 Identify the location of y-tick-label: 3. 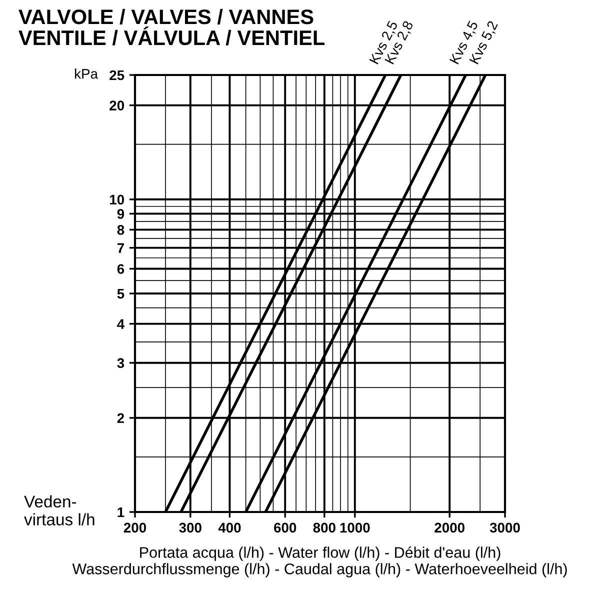
(120, 363).